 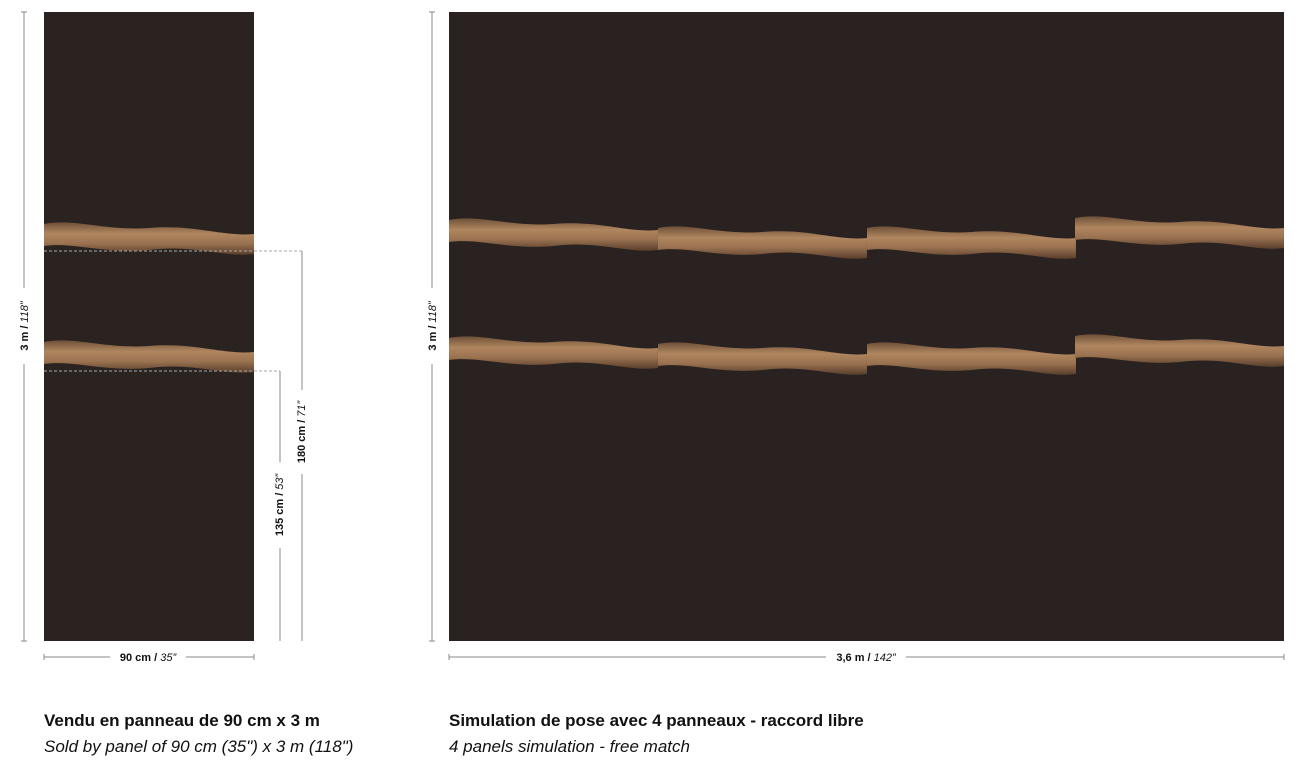 I want to click on caption-title: Vendu en panneau de 90 cm x 3 m, so click(x=182, y=720).